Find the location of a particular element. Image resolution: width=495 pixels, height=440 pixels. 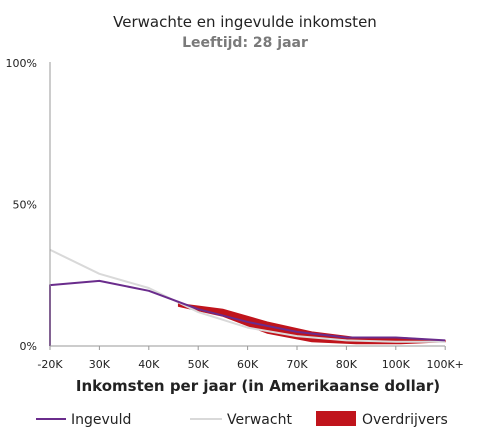

legend-label-ingevuld: Ingevuld is located at coordinates (101, 420).